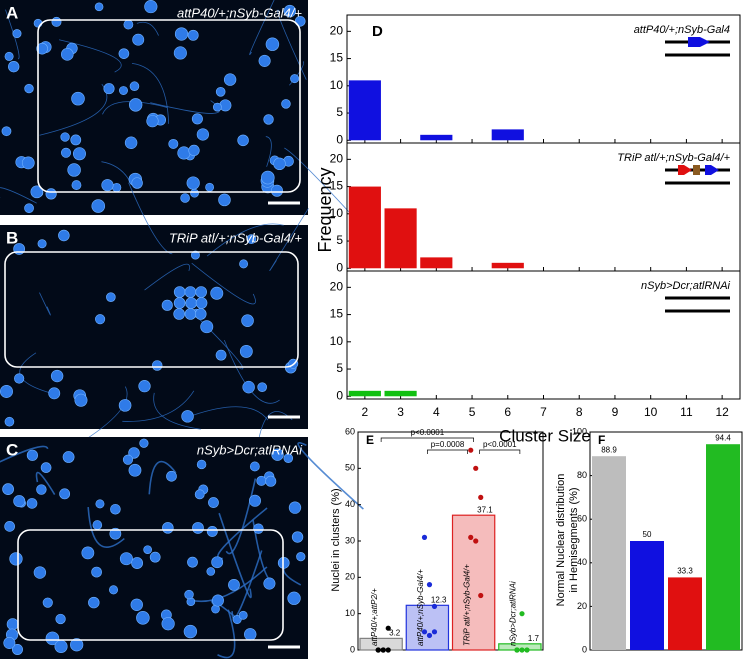 The width and height of the screenshot is (750, 659). Describe the element at coordinates (507, 412) in the screenshot. I see `x-tick-label: 6` at that location.